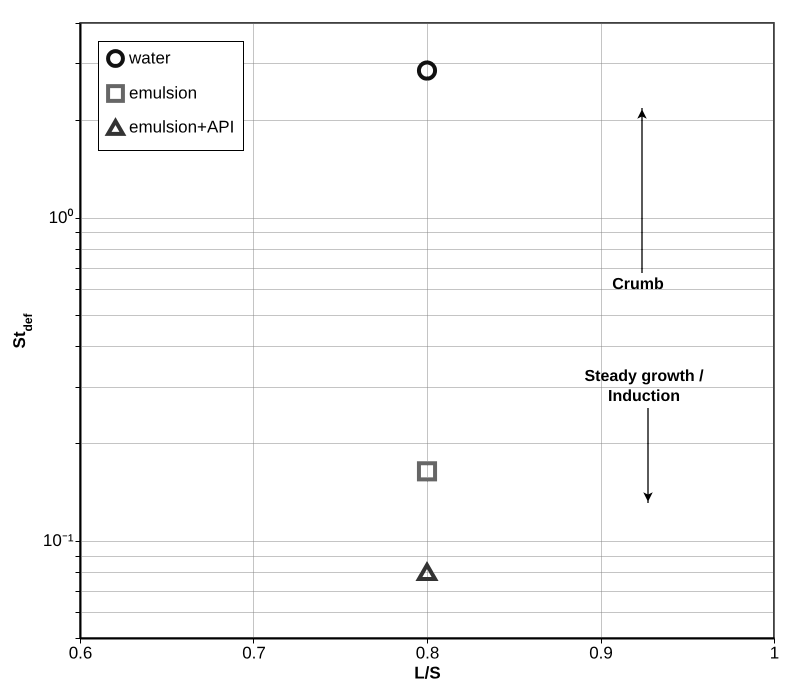 This screenshot has width=794, height=684. I want to click on annotation: Crumb, so click(638, 284).